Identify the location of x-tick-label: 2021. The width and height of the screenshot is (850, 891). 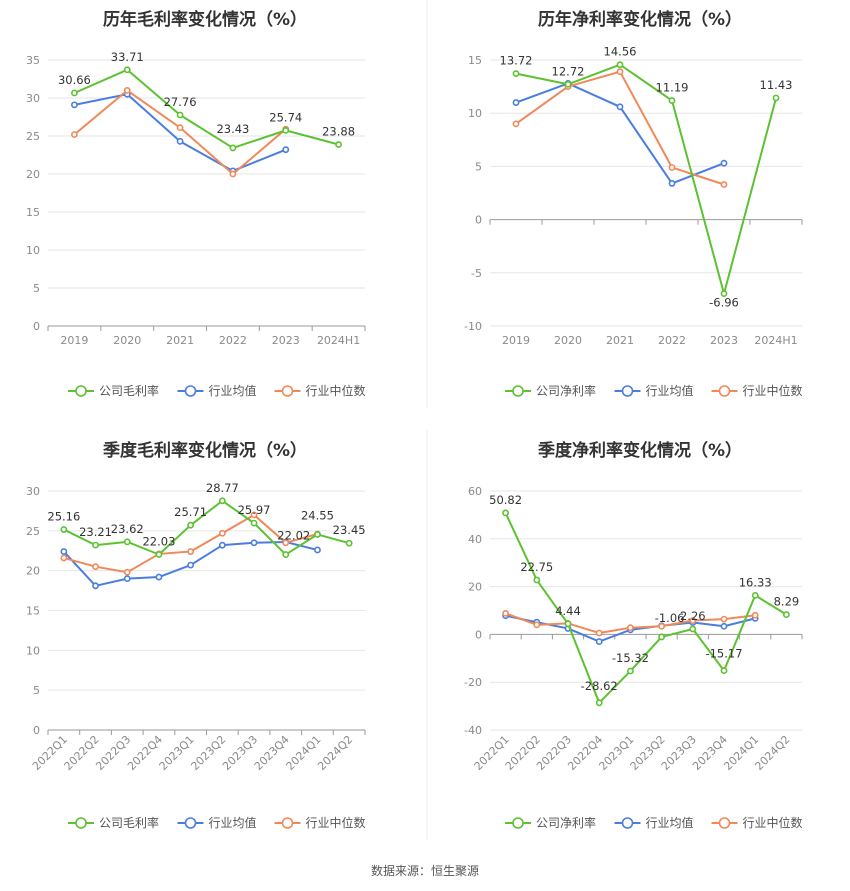
(180, 340).